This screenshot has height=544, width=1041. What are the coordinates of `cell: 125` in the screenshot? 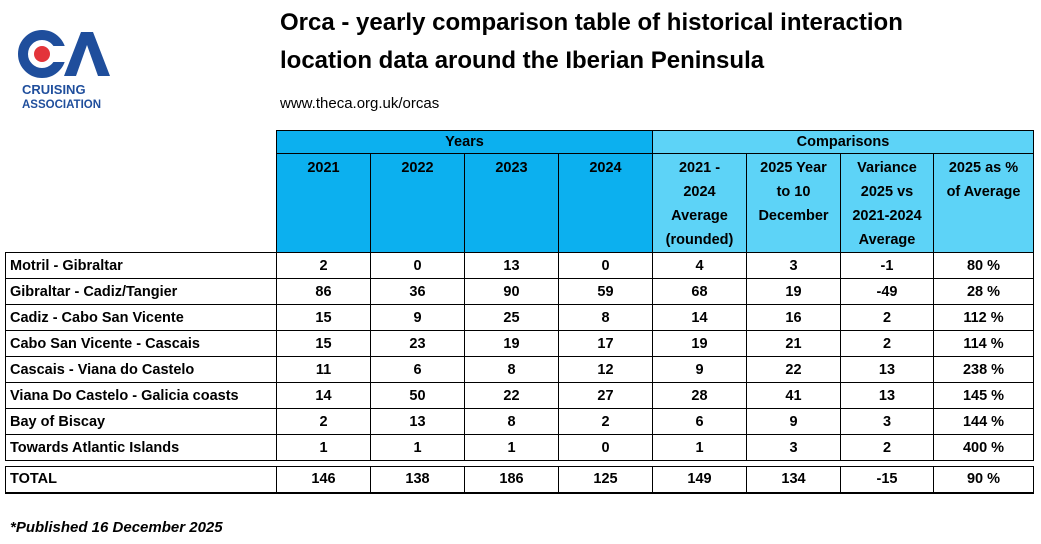 It's located at (605, 479).